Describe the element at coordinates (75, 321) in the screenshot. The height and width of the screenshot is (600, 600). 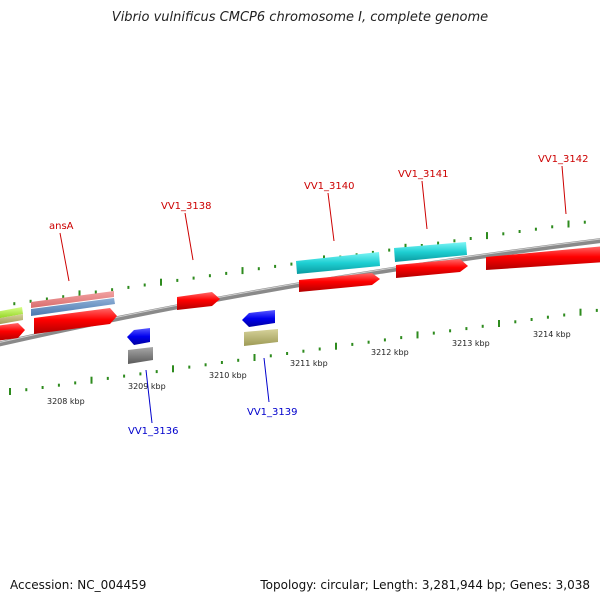
I see `gene-arrow-ansA` at that location.